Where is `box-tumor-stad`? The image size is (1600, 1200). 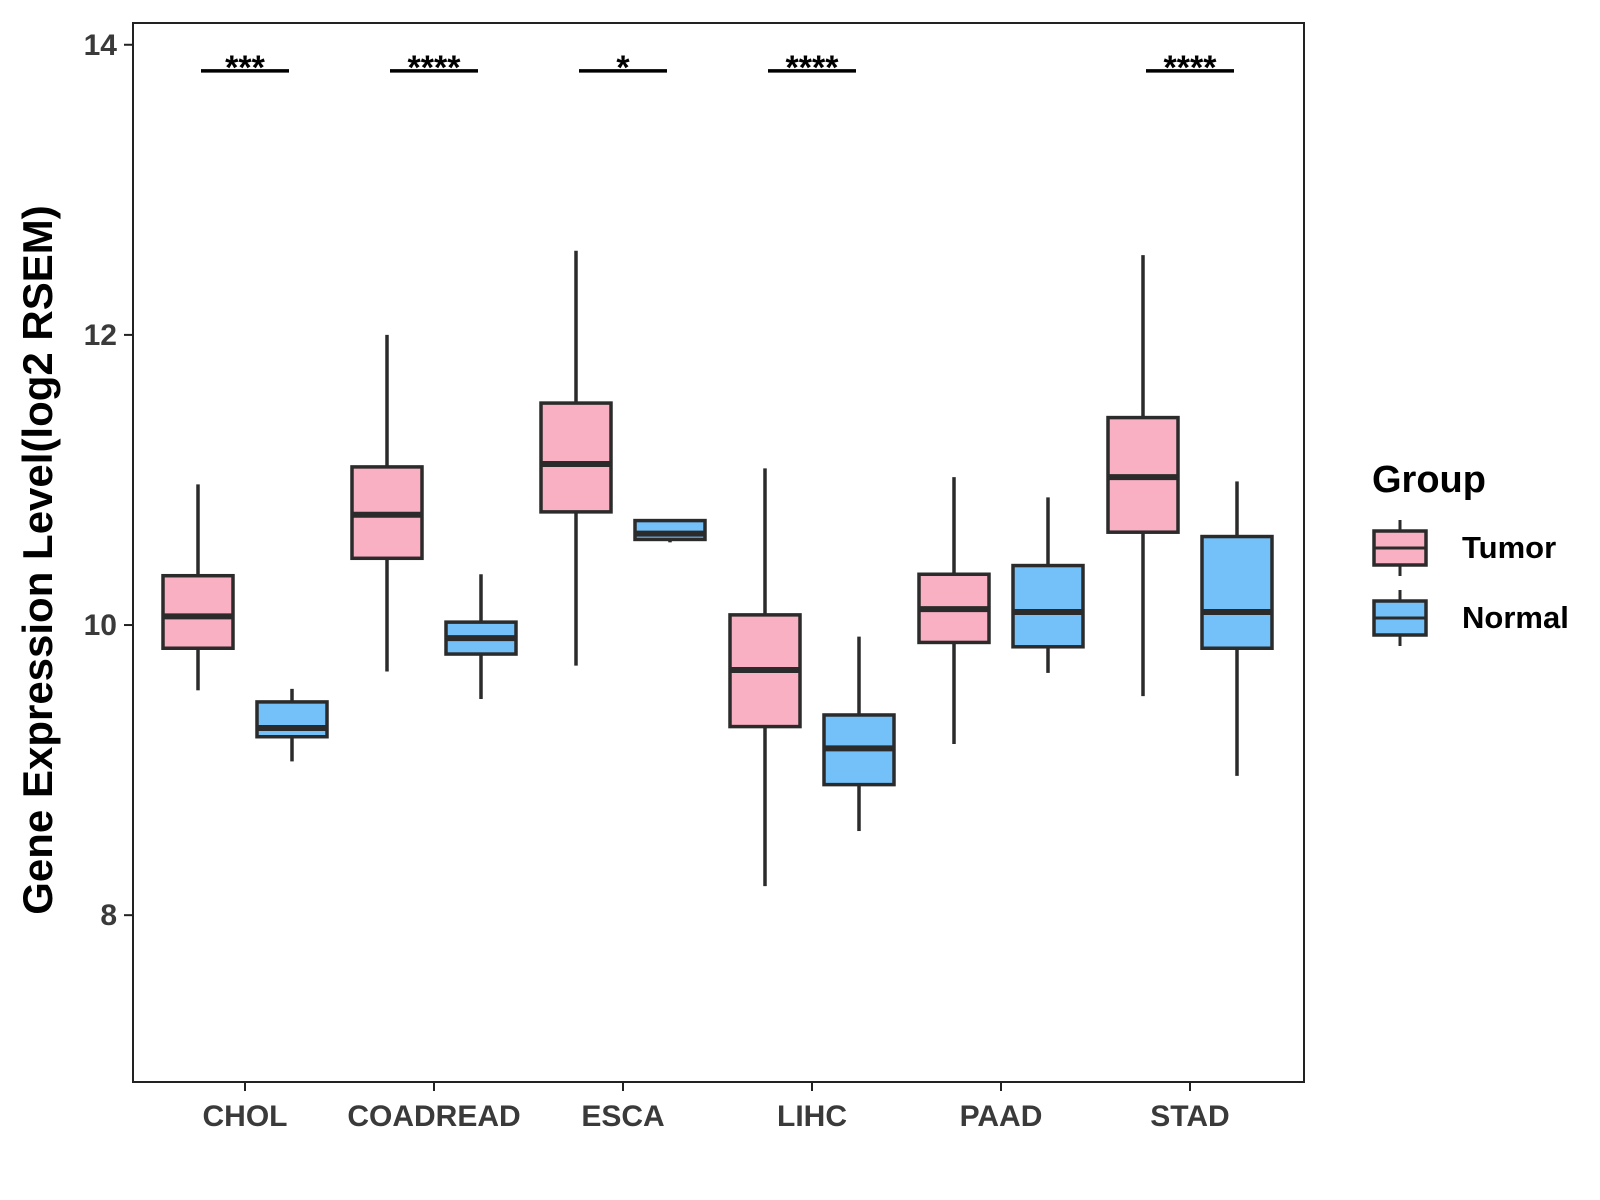 box-tumor-stad is located at coordinates (1143, 476).